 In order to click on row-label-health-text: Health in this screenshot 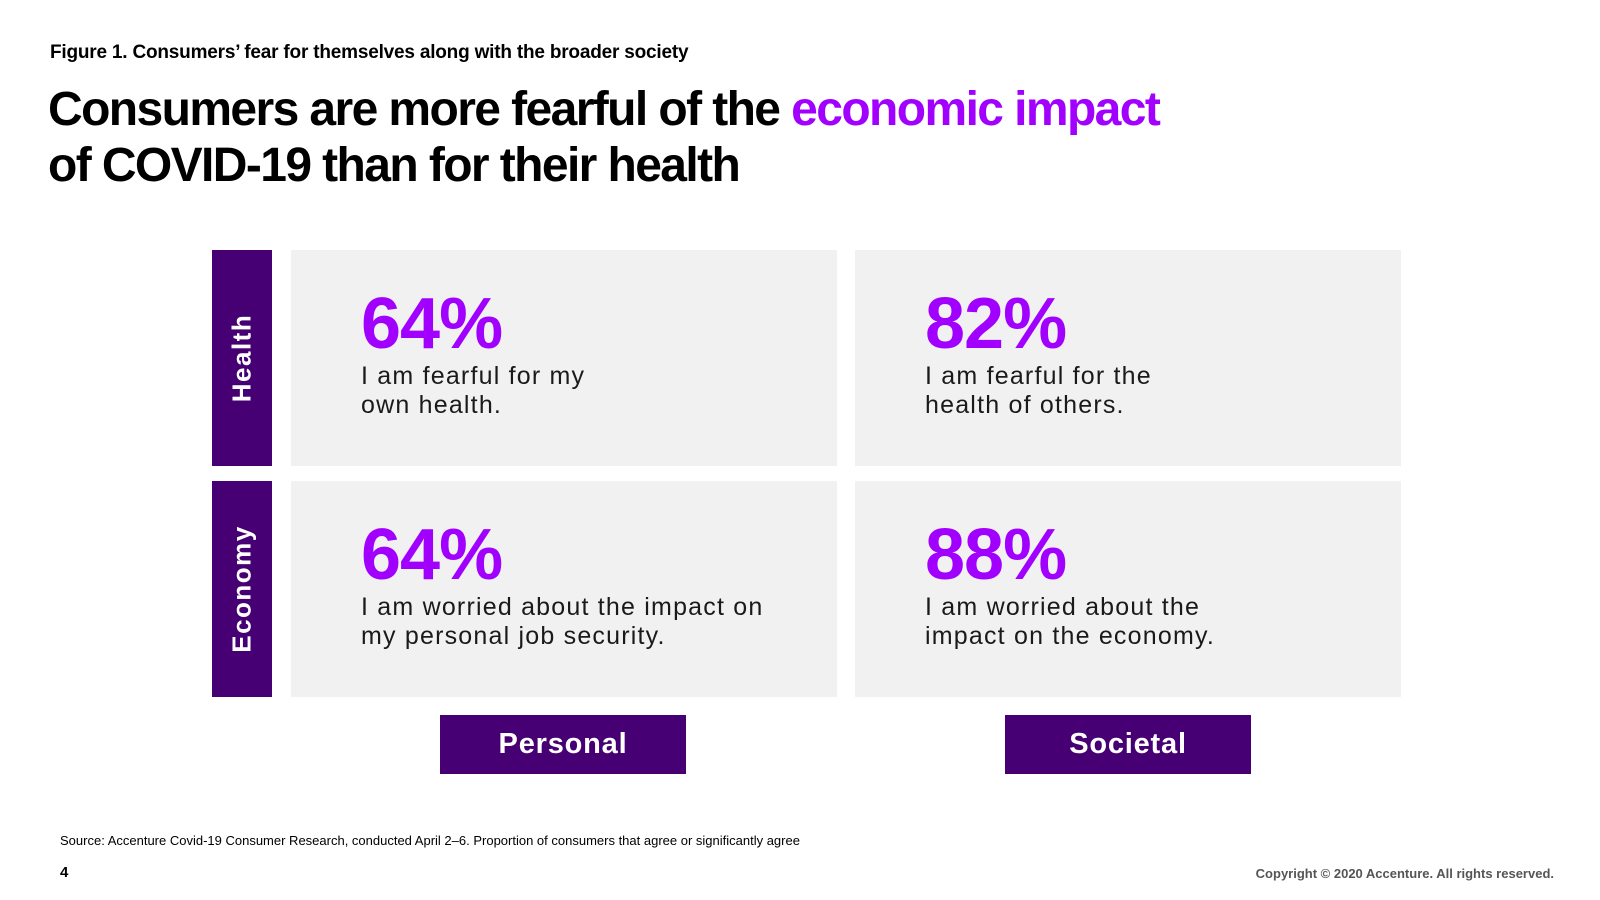, I will do `click(241, 358)`.